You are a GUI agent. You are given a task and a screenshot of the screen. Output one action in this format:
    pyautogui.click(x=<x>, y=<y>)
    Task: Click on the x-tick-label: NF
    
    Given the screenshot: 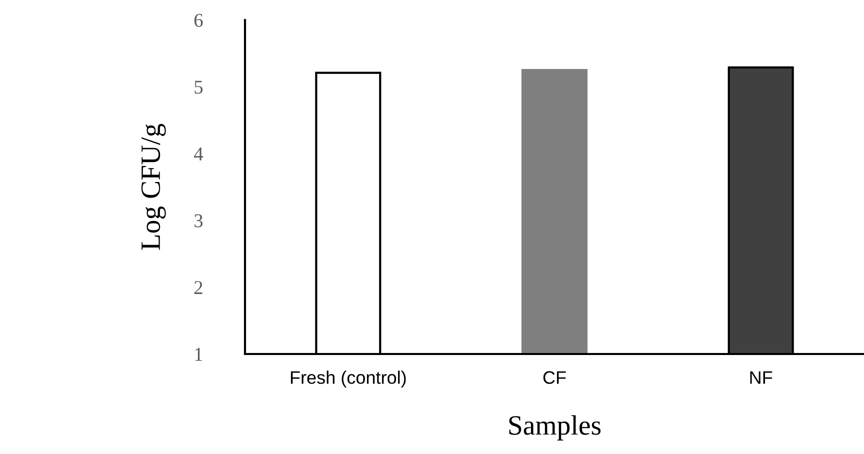 What is the action you would take?
    pyautogui.click(x=761, y=377)
    